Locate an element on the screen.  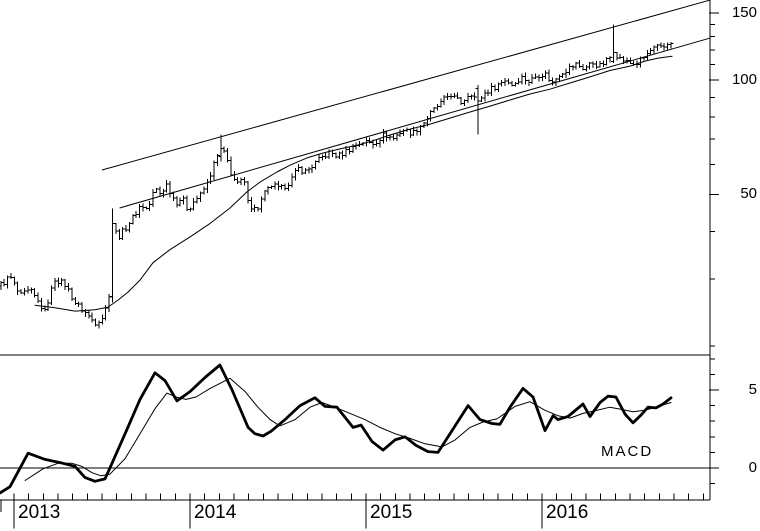
macd-indicator-label: MACD is located at coordinates (627, 451).